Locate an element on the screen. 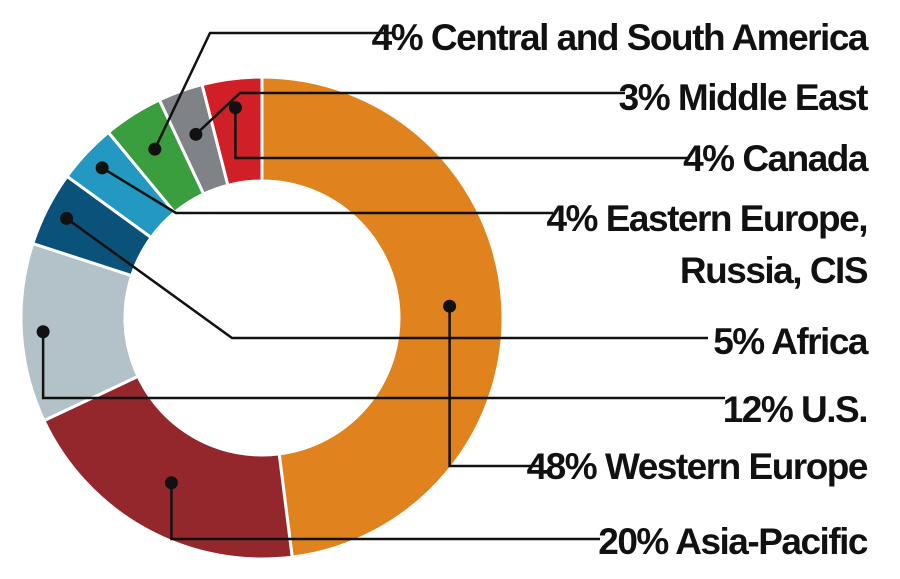  label-canada: 4% Canada is located at coordinates (776, 158).